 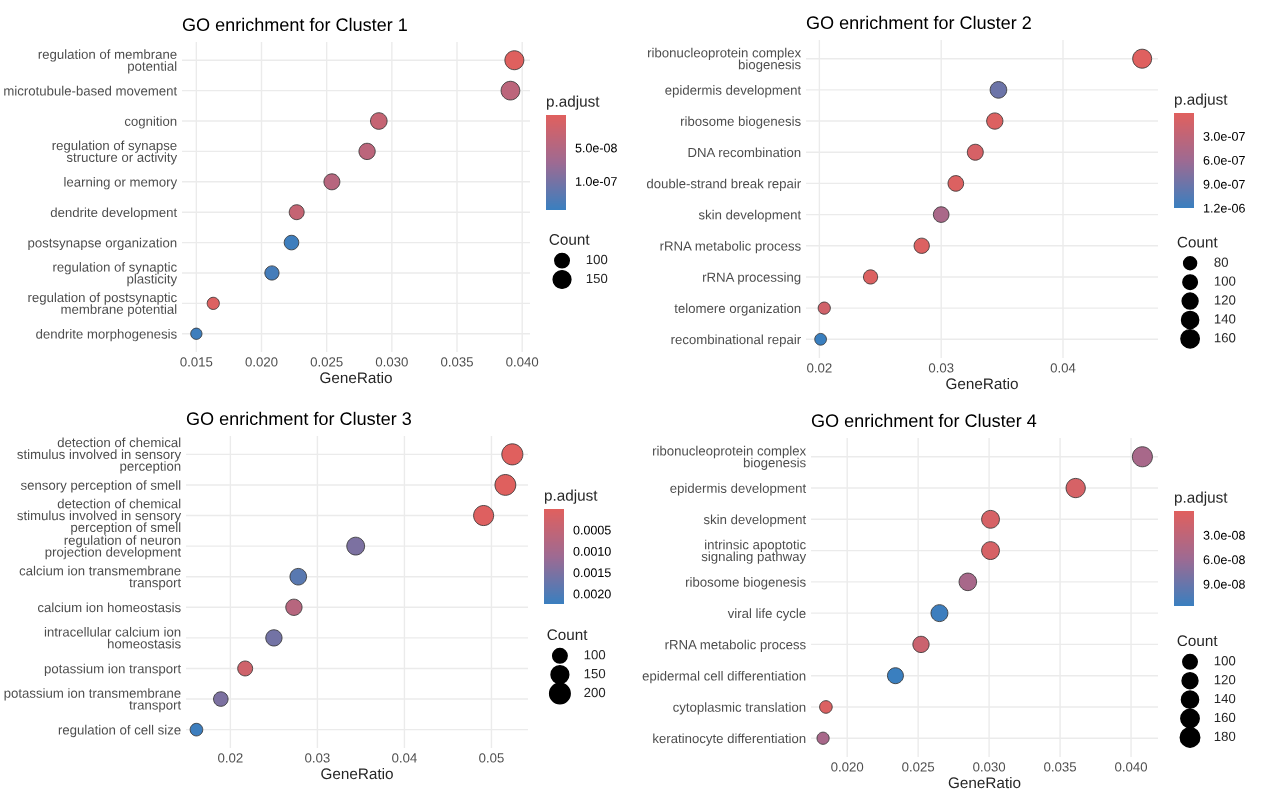 What do you see at coordinates (592, 551) in the screenshot?
I see `color-bar-label: 0.0010` at bounding box center [592, 551].